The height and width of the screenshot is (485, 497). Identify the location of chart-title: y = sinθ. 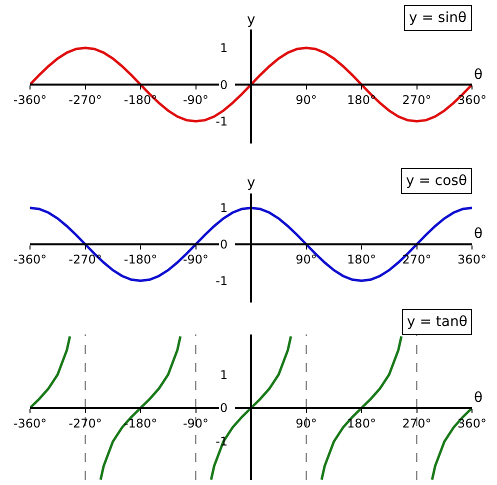
(438, 18).